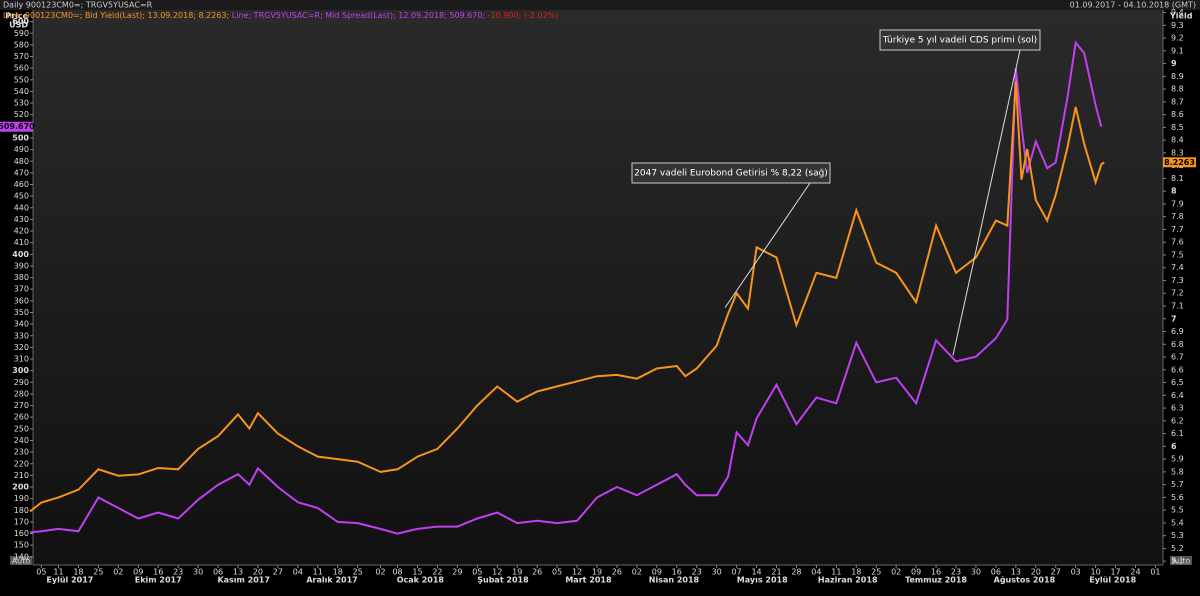 This screenshot has height=596, width=1200. I want to click on y-tick-label: 570, so click(21, 56).